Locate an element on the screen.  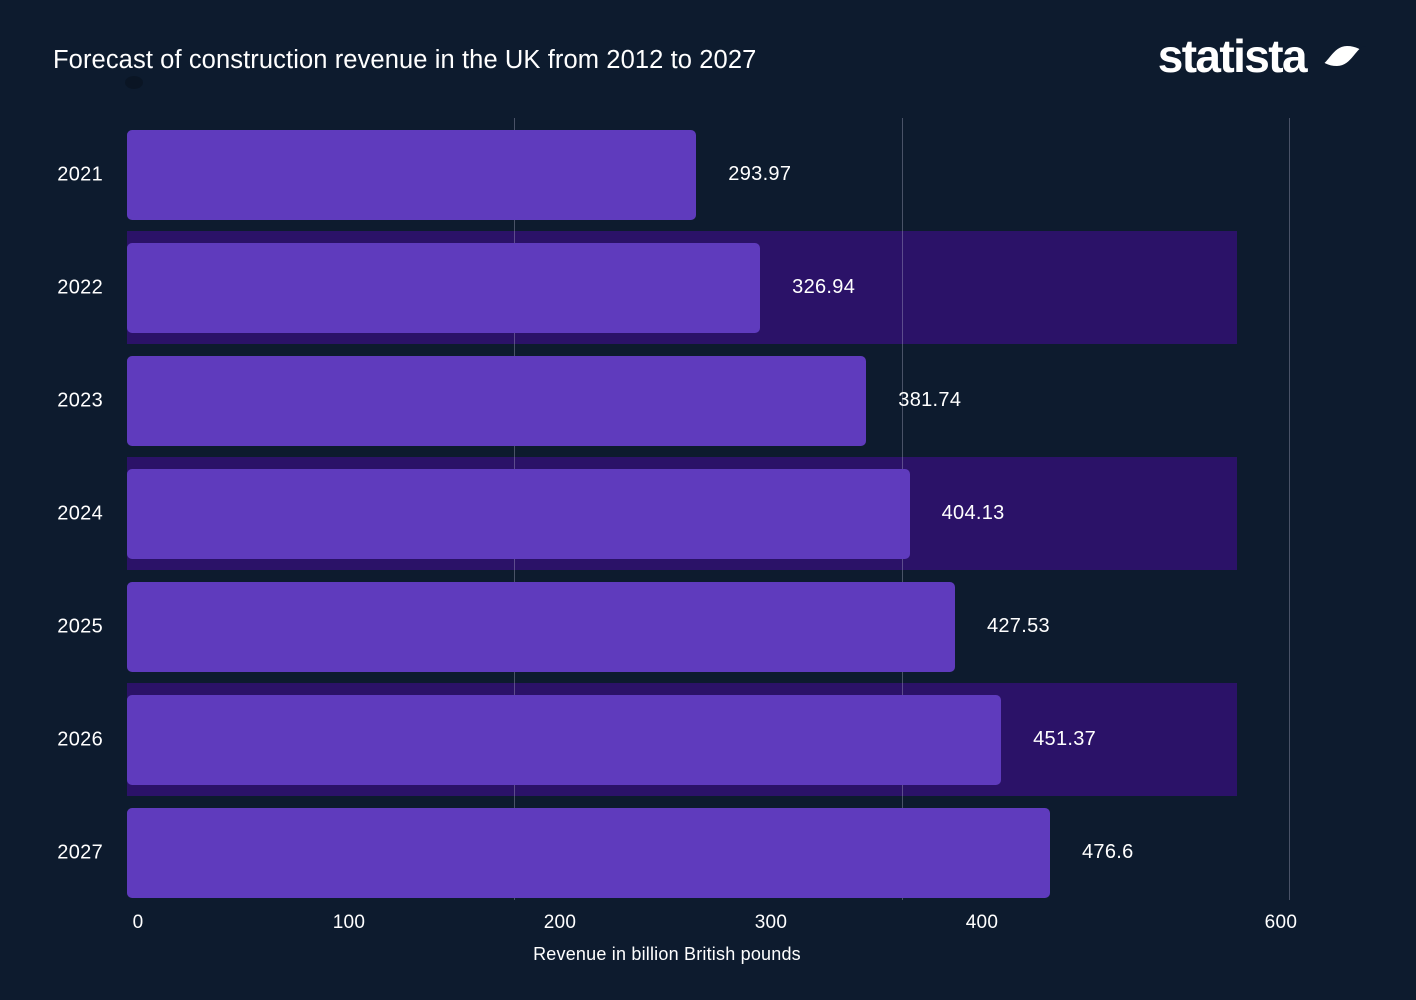
bar-row: 2025 427.53 is located at coordinates (708, 626).